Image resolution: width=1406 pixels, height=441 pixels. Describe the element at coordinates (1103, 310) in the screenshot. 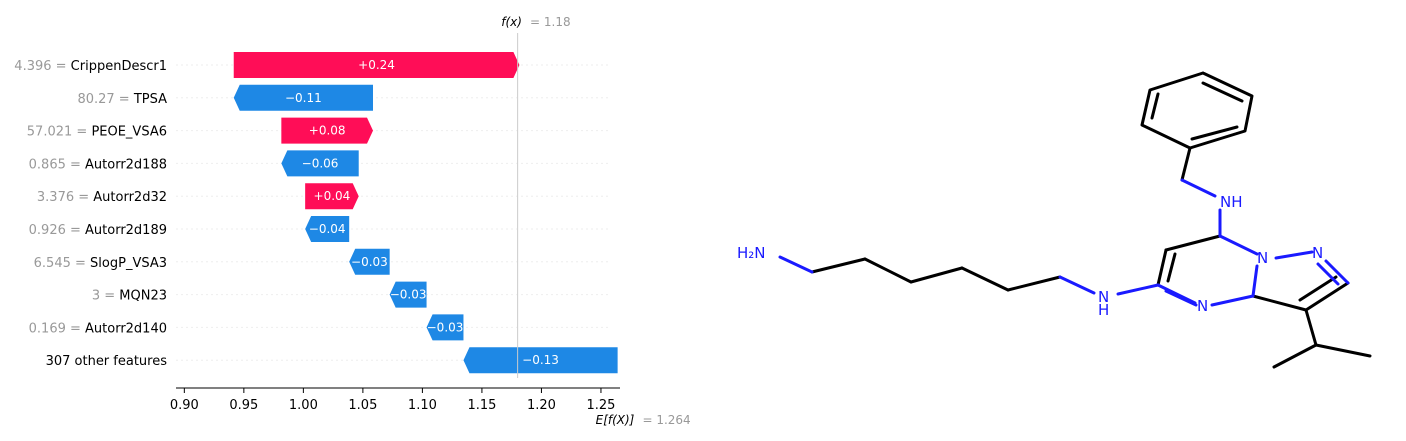

I see `atom-nh-bottom-h: H` at that location.